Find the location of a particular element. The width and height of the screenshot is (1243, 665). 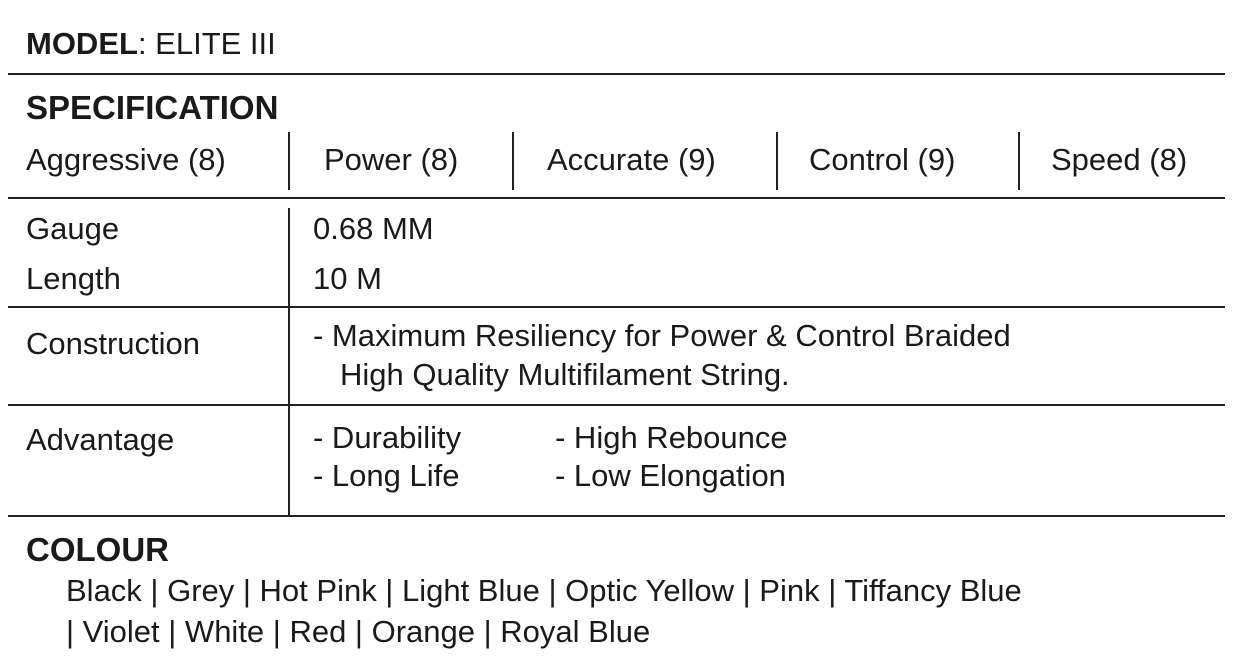

rating-power: Power (8) is located at coordinates (391, 159).